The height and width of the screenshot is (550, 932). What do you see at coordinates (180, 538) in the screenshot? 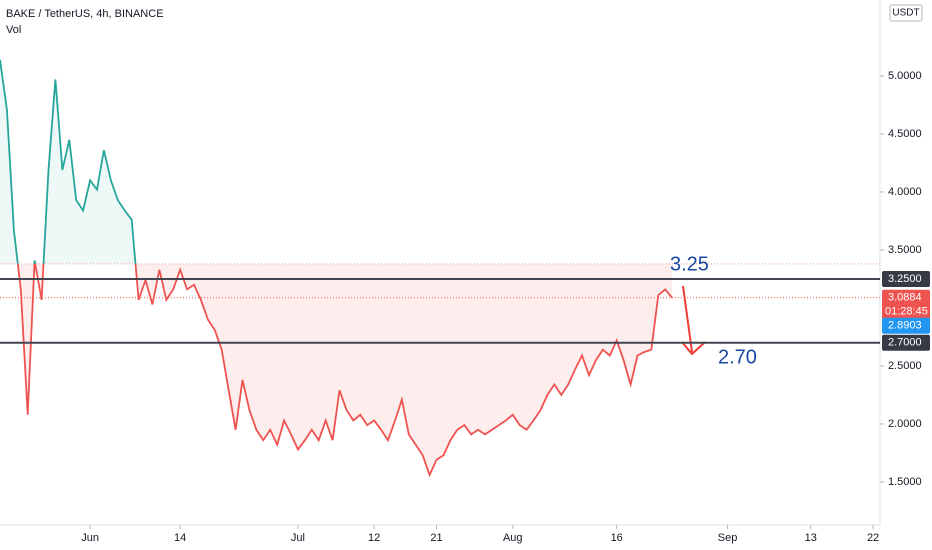
I see `x-tick-label: 14` at bounding box center [180, 538].